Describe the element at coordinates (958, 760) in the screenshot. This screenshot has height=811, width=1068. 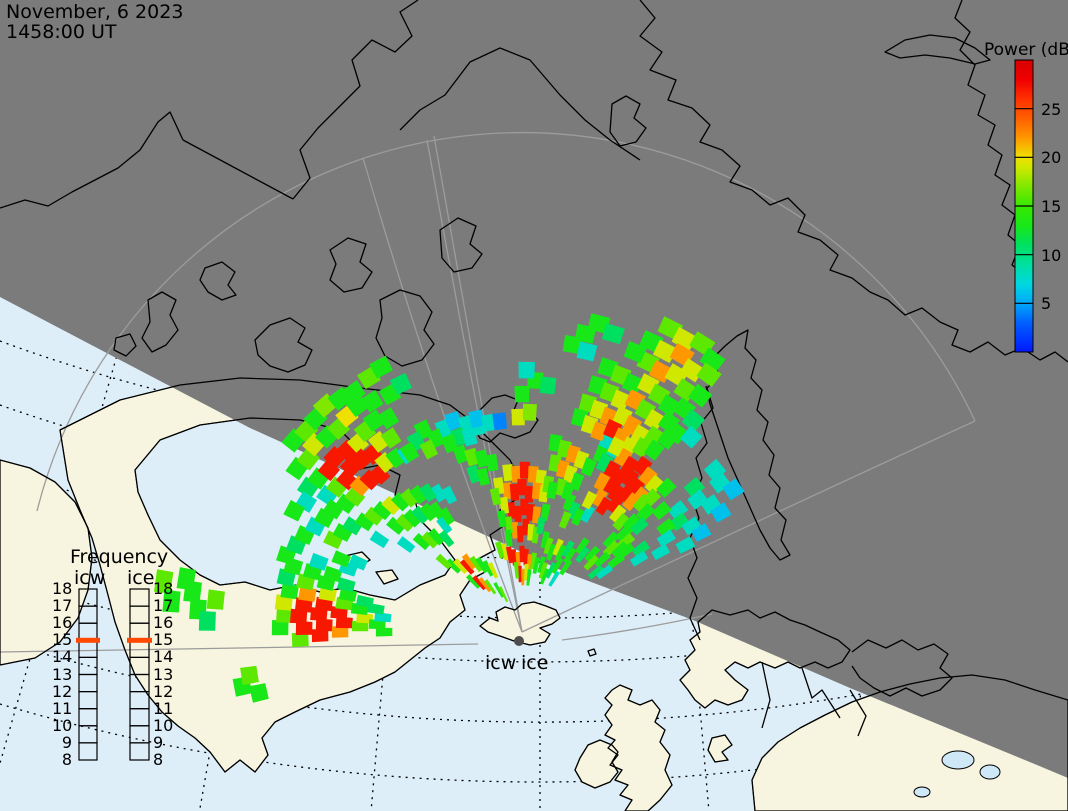
I see `lake-ladoga` at that location.